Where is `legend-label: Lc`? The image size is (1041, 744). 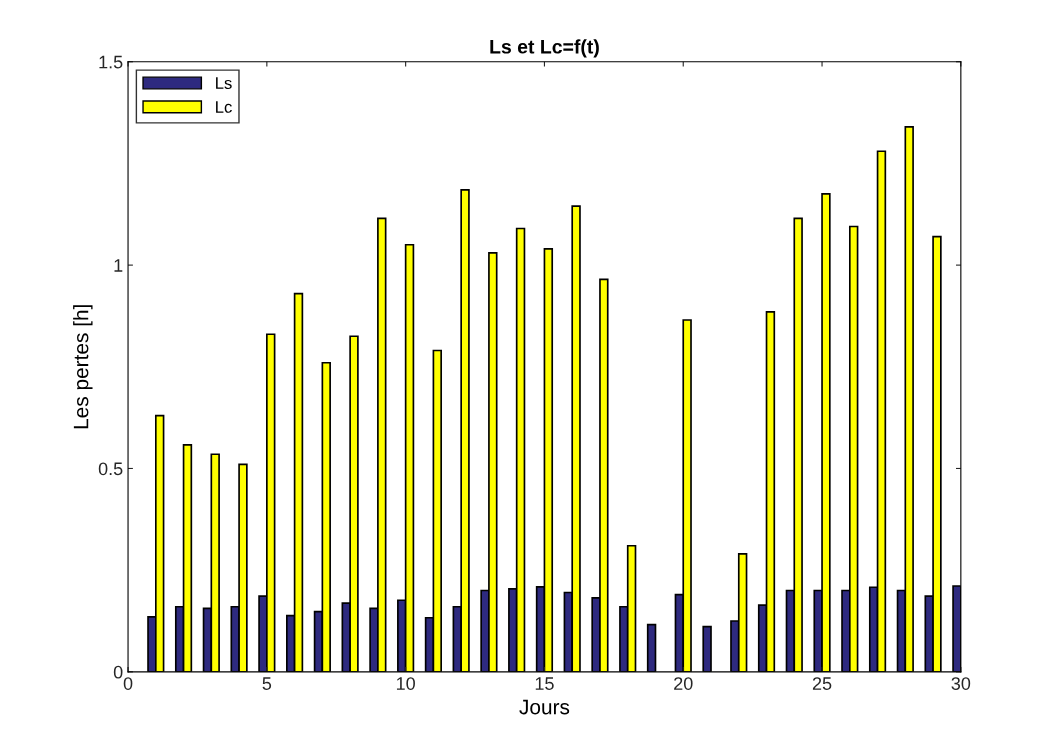 legend-label: Lc is located at coordinates (224, 107).